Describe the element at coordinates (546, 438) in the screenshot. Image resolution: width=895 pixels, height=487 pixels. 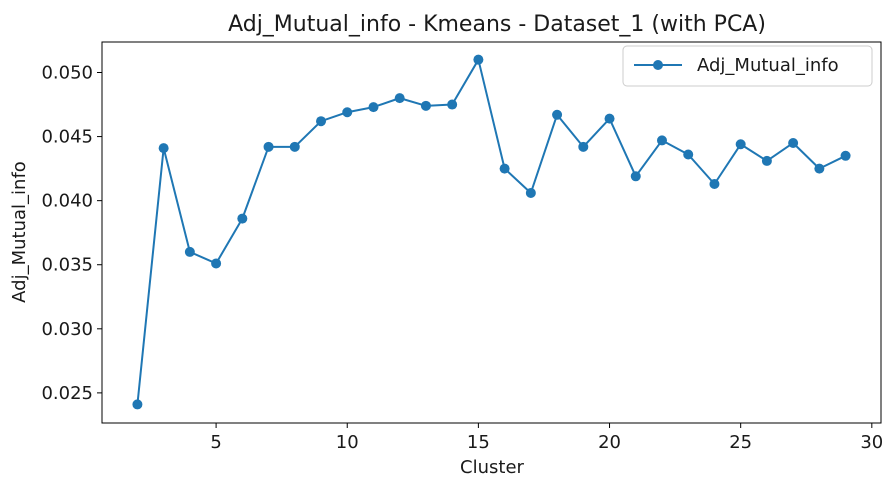
I see `x-axis: 5 10 15 20 25 30` at that location.